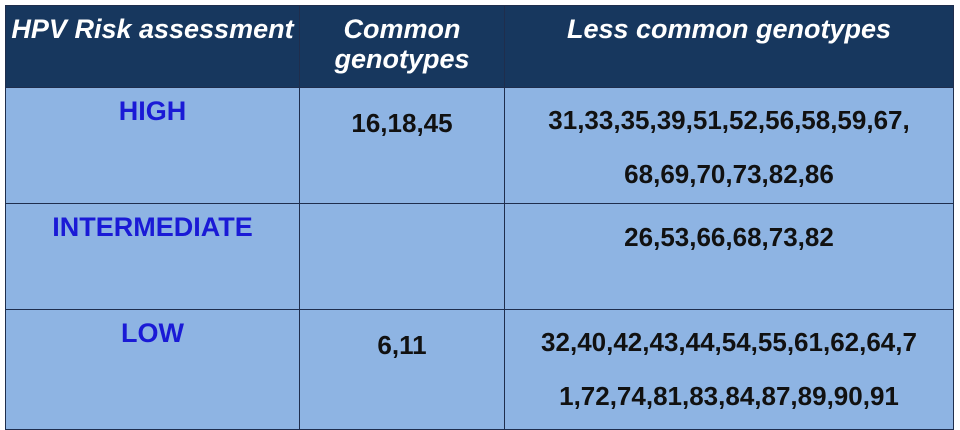  Describe the element at coordinates (729, 174) in the screenshot. I see `less-common-line-2: 68,69,70,73,82,86` at that location.